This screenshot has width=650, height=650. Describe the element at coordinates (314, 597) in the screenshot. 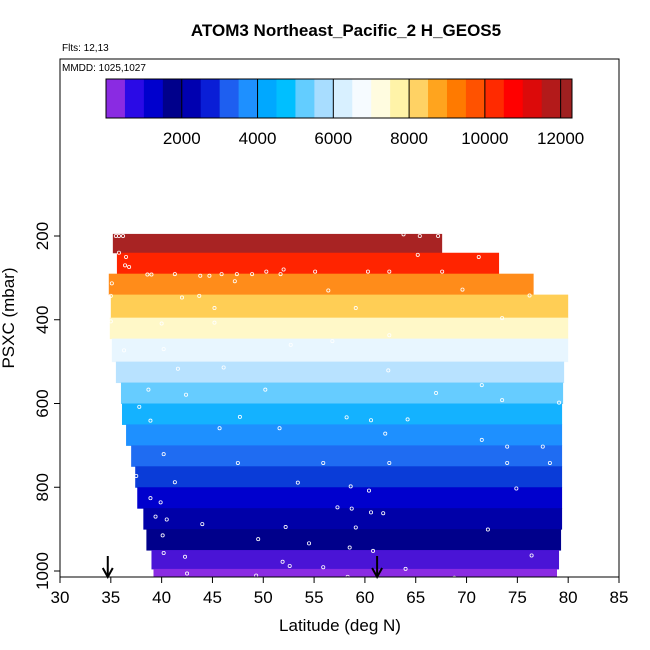

I see `x-tick-label: 55` at that location.